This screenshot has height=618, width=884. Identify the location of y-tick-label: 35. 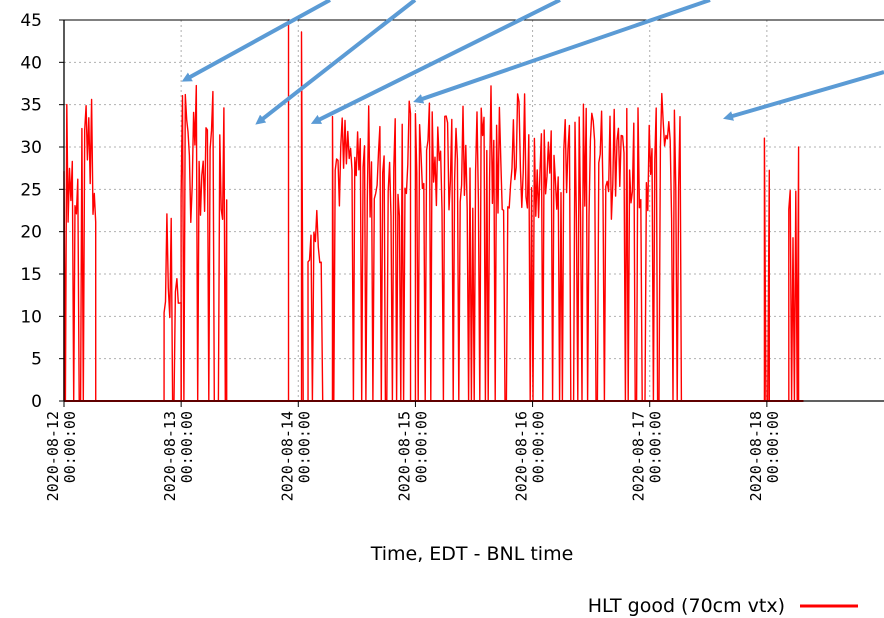
(31, 106).